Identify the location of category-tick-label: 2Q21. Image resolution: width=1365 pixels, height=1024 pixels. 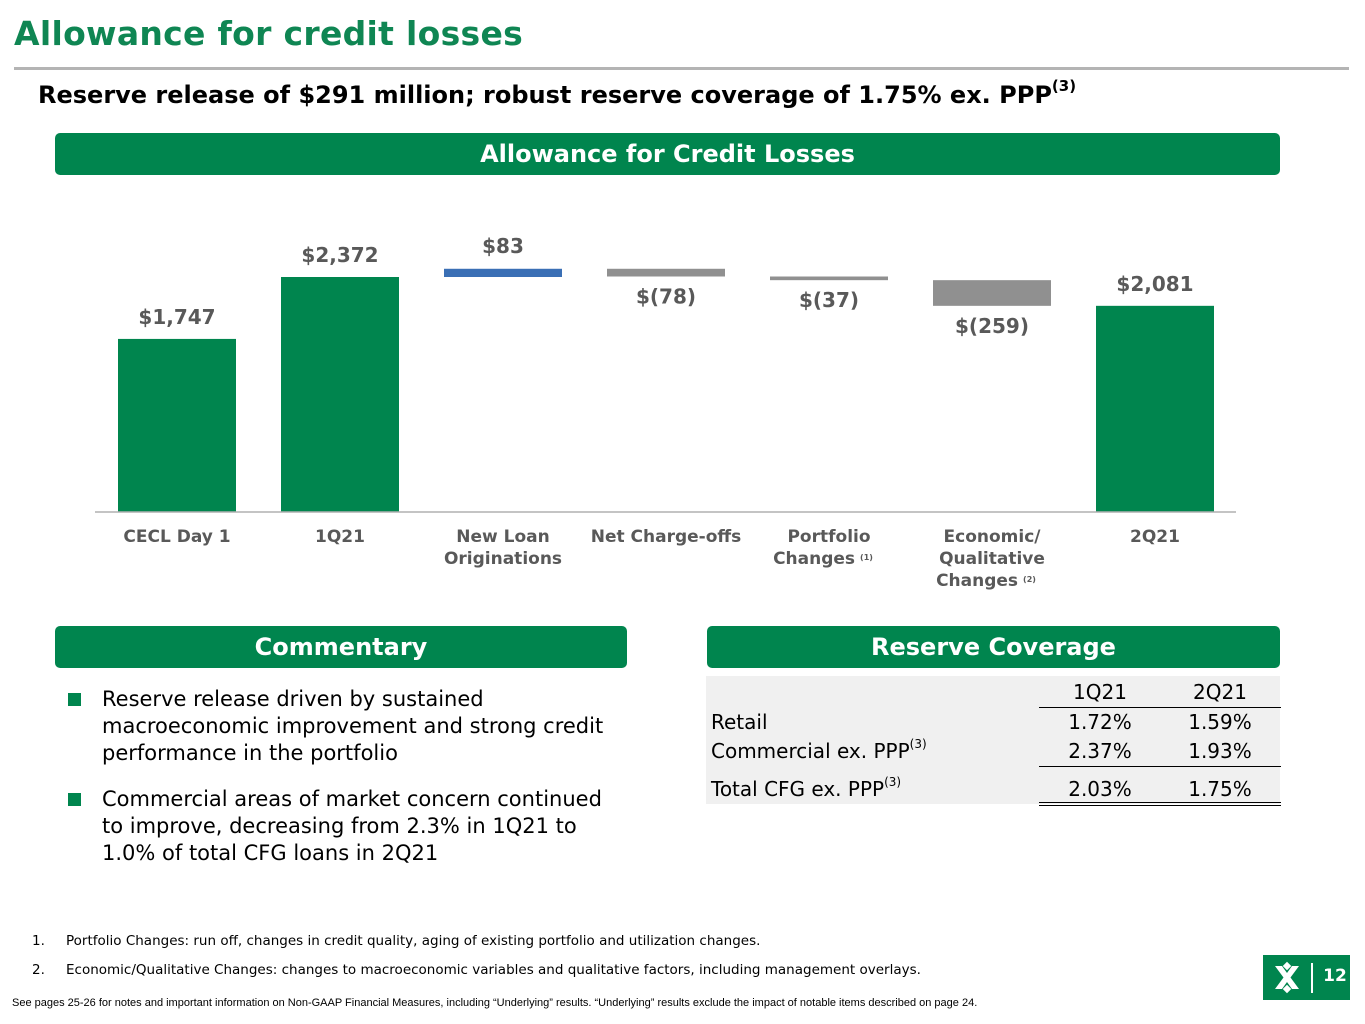
(1155, 537).